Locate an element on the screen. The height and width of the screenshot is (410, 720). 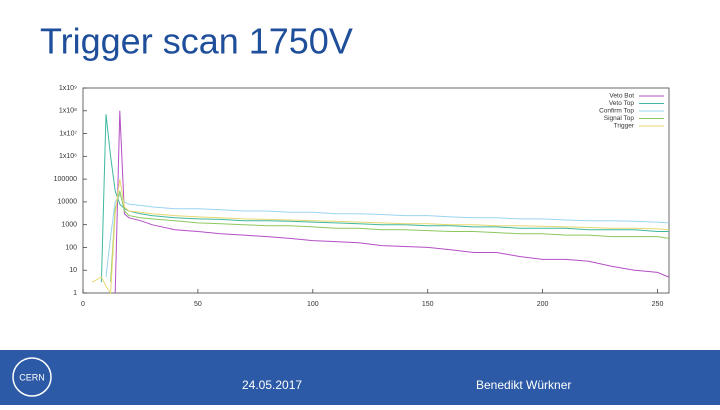
footer-date: 24.05.2017 is located at coordinates (272, 385).